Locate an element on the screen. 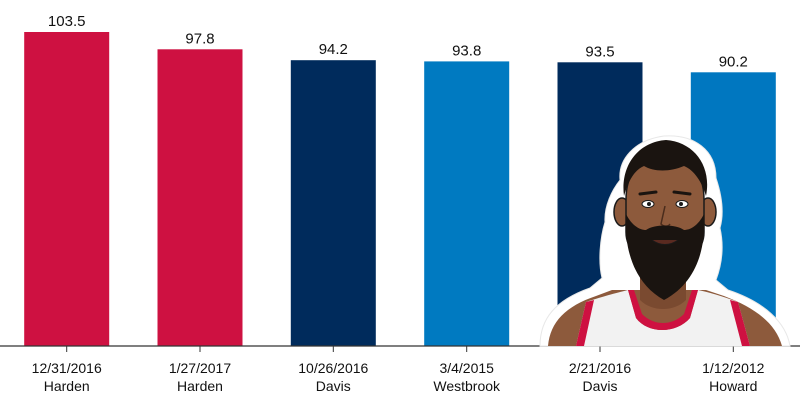  value-label-2: 97.8 is located at coordinates (199, 38).